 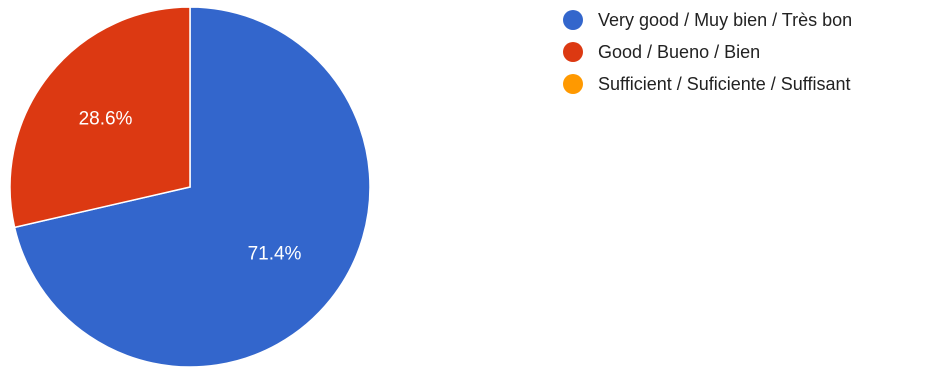 I want to click on legend-item-very-good: Very good / Muy bien / Très bon, so click(x=707, y=20).